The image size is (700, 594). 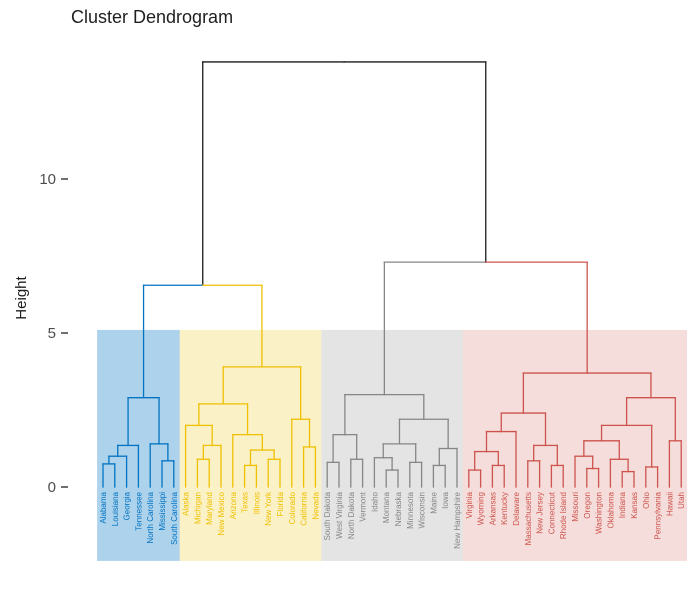 I want to click on leaf-label: Maine, so click(x=433, y=502).